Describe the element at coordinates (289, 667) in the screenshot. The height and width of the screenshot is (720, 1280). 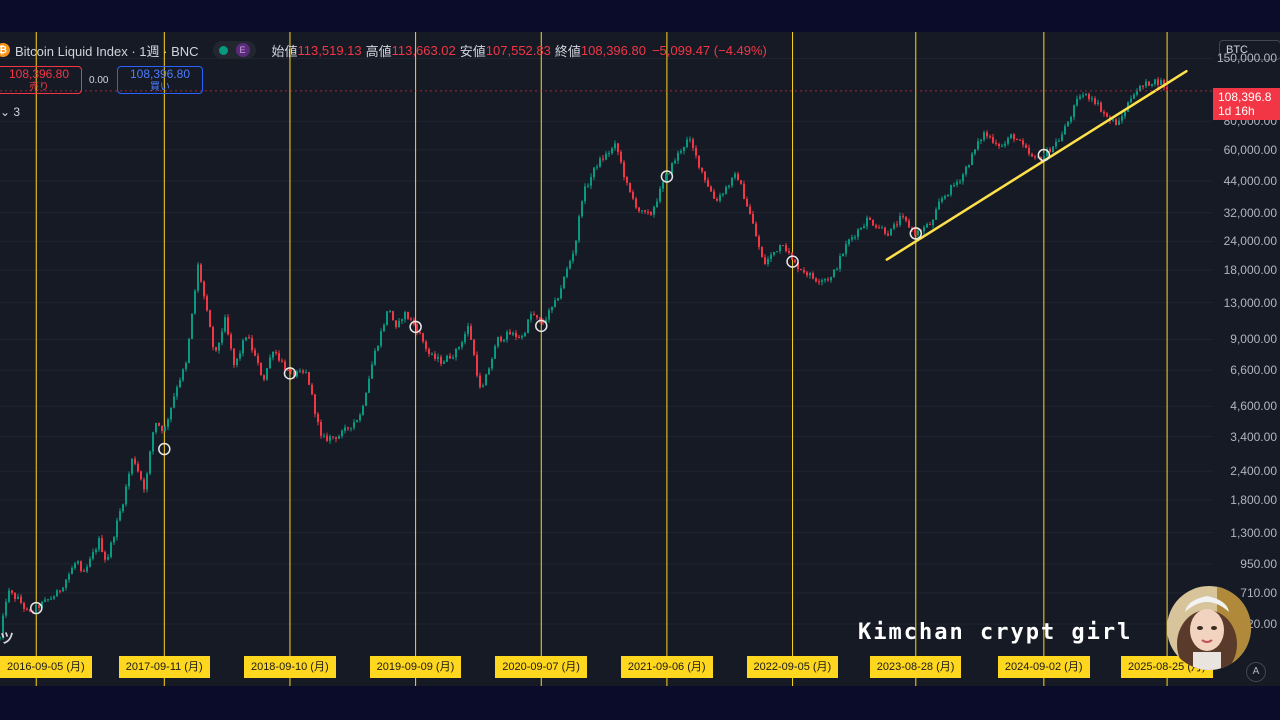
I see `date-label: 2018-09-10 (月)` at that location.